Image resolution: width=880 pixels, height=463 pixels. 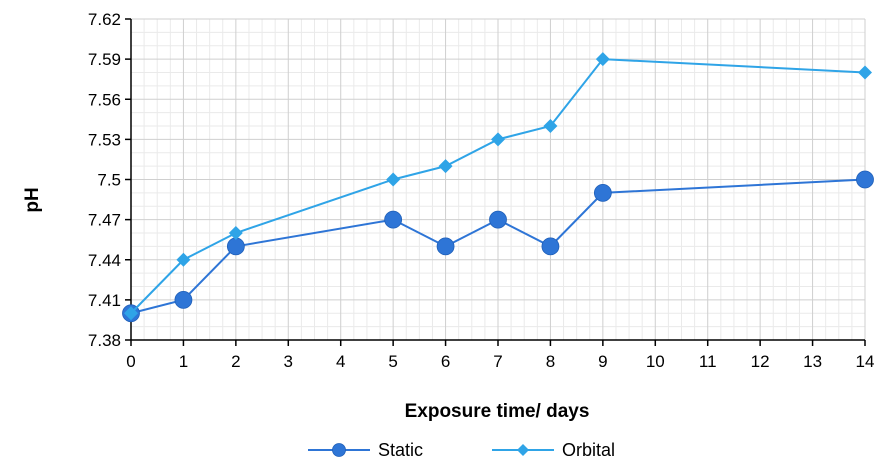 I want to click on x-tick-label: 2, so click(x=235, y=361).